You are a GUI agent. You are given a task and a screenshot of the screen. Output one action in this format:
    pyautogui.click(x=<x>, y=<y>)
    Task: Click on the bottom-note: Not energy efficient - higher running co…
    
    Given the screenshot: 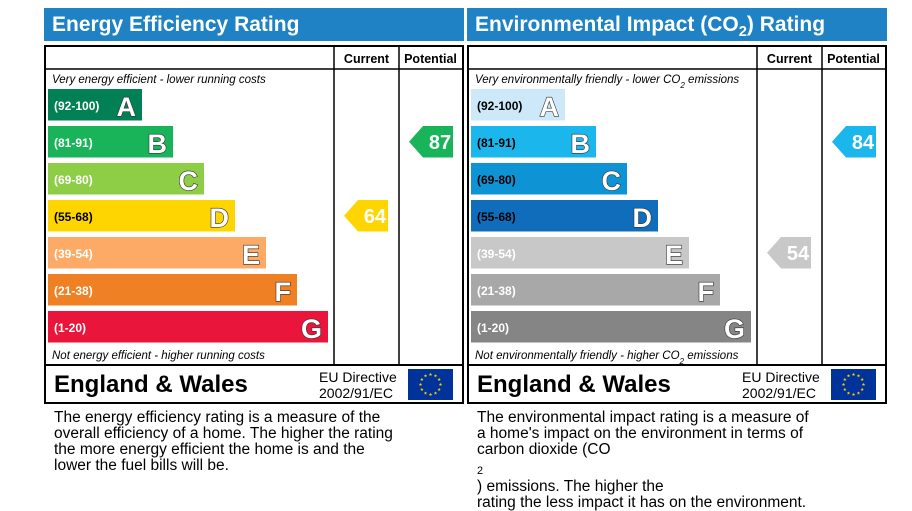 What is the action you would take?
    pyautogui.click(x=158, y=356)
    